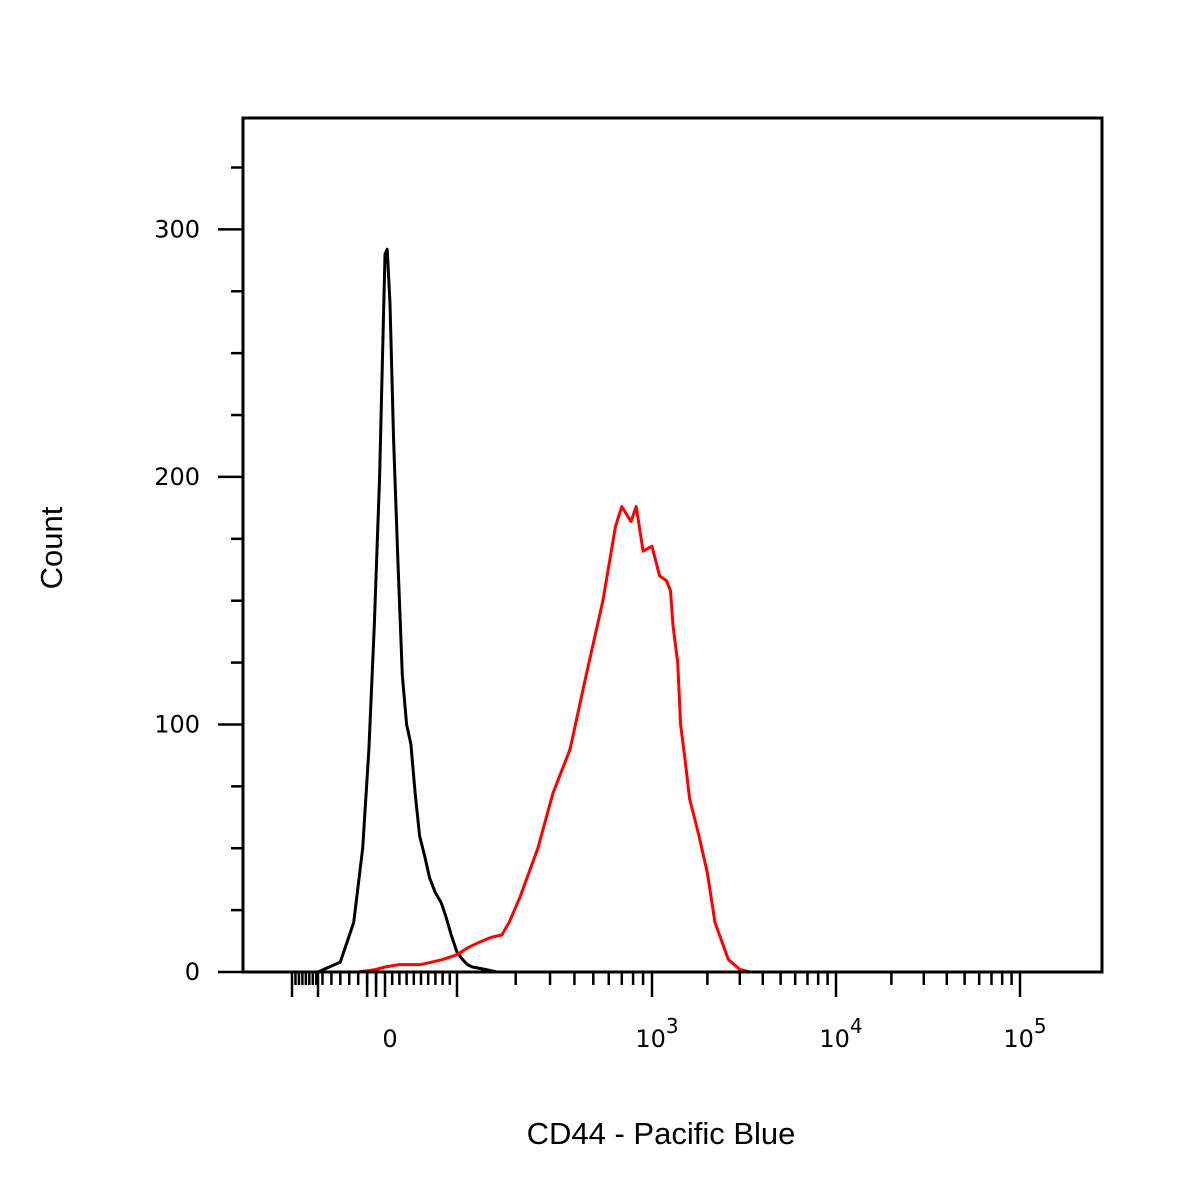 This screenshot has width=1200, height=1200. Describe the element at coordinates (192, 972) in the screenshot. I see `y-tick-label: 0` at that location.